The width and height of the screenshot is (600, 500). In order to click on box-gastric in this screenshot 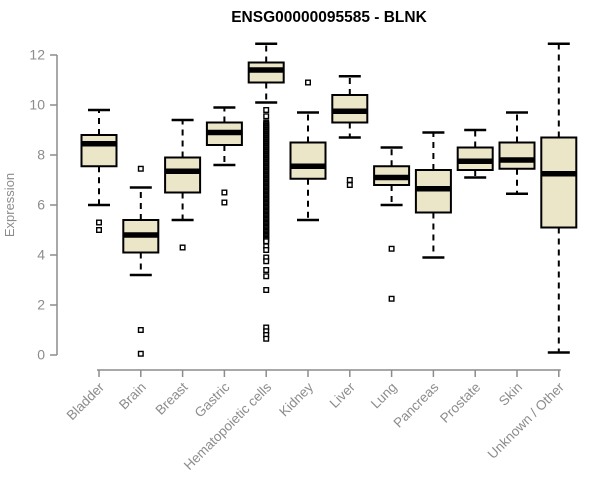, I will do `click(224, 156)`.